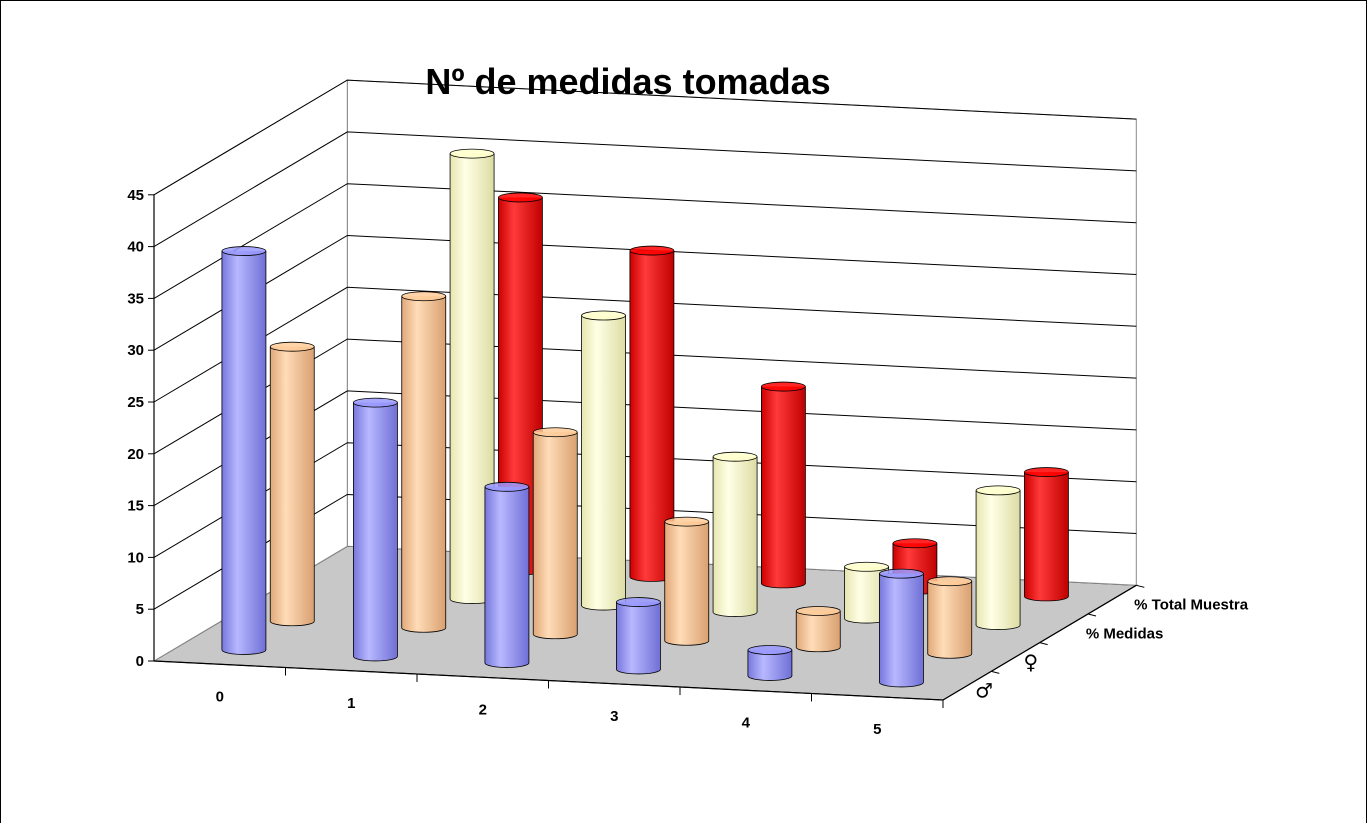 The image size is (1369, 824). What do you see at coordinates (614, 716) in the screenshot?
I see `x-tick-label: 3` at bounding box center [614, 716].